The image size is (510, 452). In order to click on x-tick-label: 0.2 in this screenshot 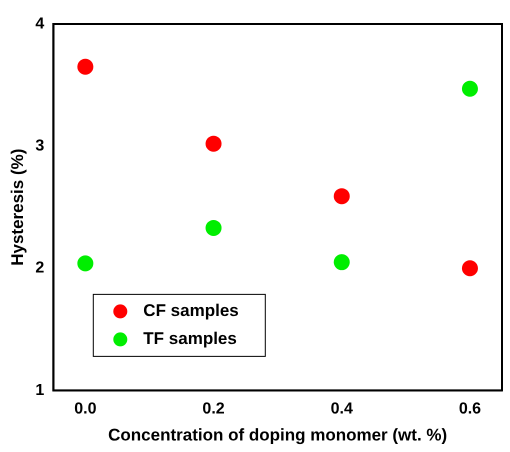, I will do `click(213, 409)`.